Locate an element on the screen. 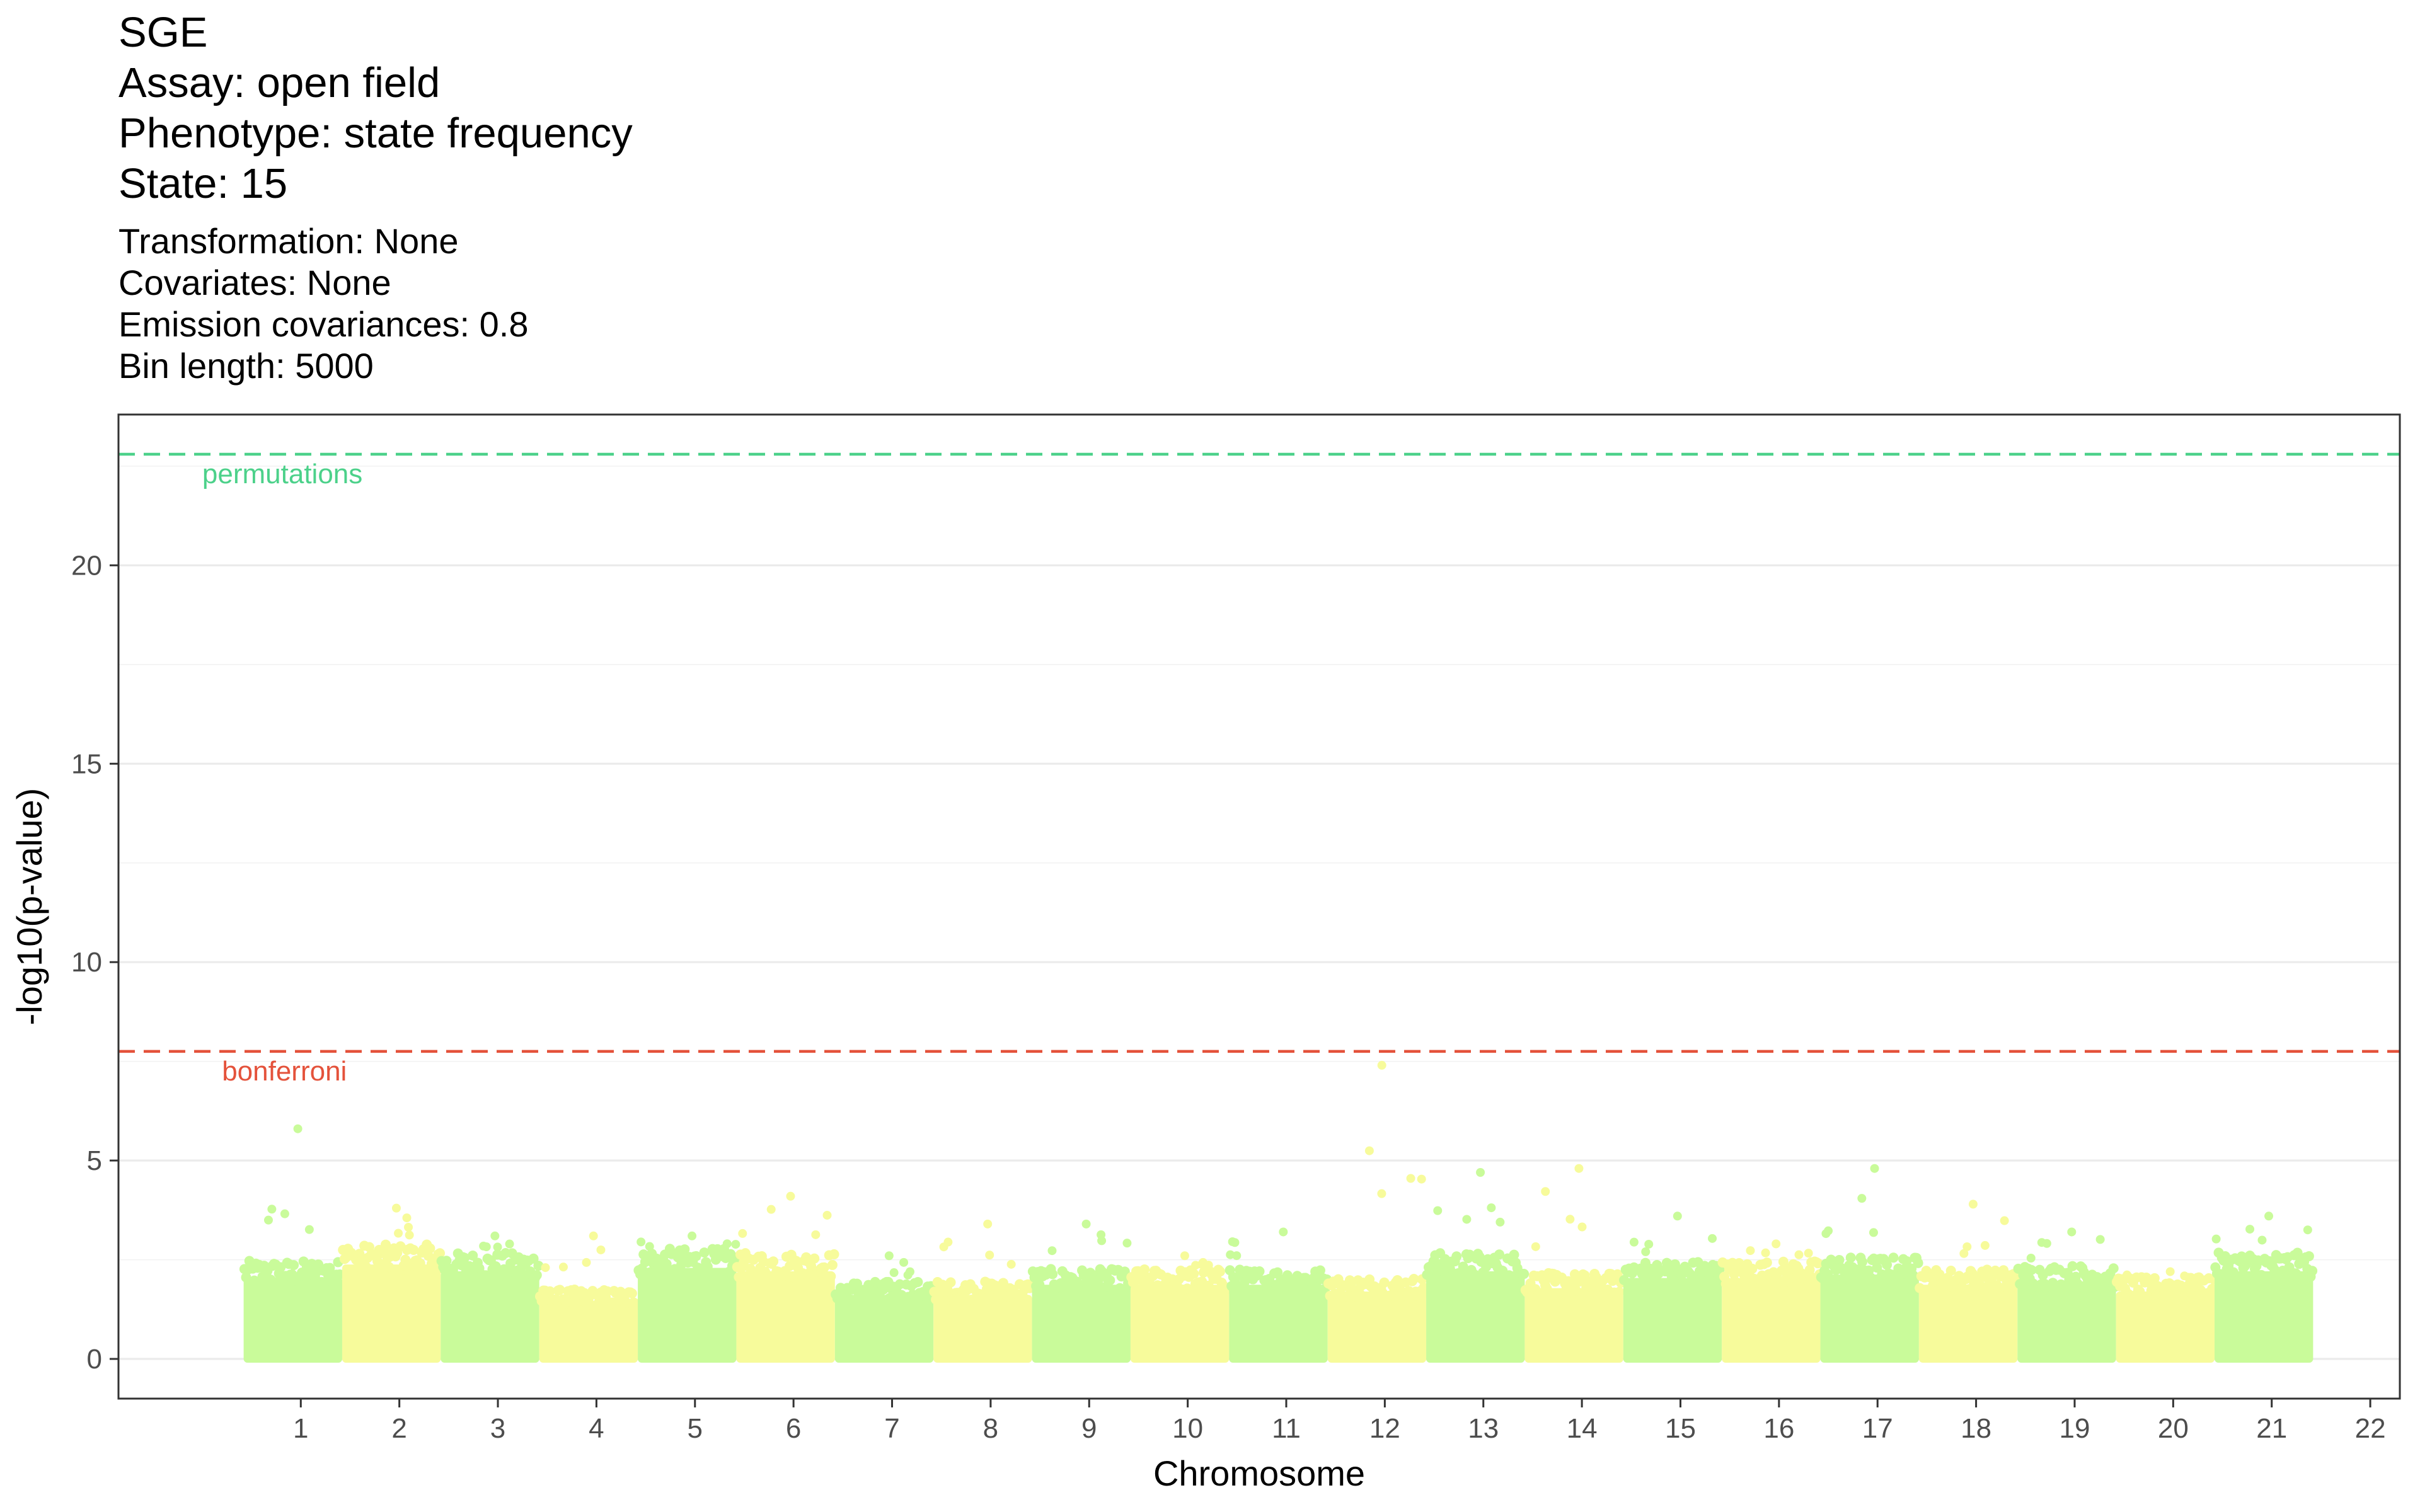 The image size is (2420, 1512). chromosome-21-points is located at coordinates (2264, 1287).